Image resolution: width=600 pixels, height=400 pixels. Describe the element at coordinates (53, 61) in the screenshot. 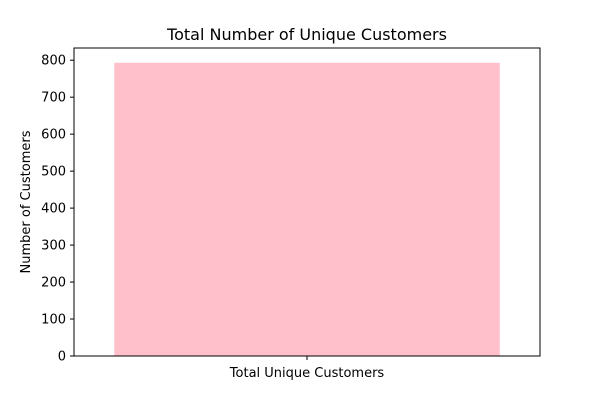

I see `y-tick-label: 800` at that location.